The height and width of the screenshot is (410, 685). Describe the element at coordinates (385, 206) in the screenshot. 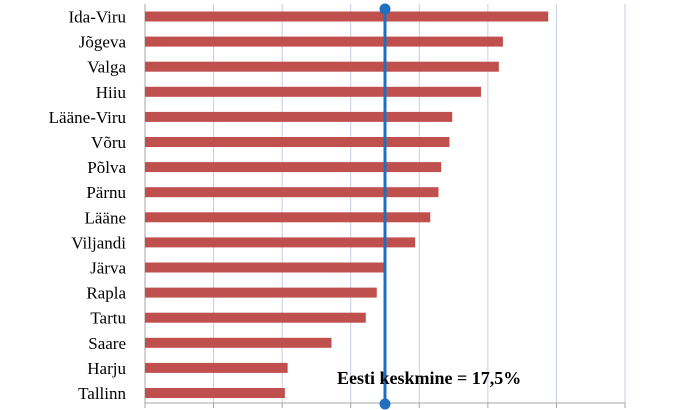

I see `average-reference-line` at that location.